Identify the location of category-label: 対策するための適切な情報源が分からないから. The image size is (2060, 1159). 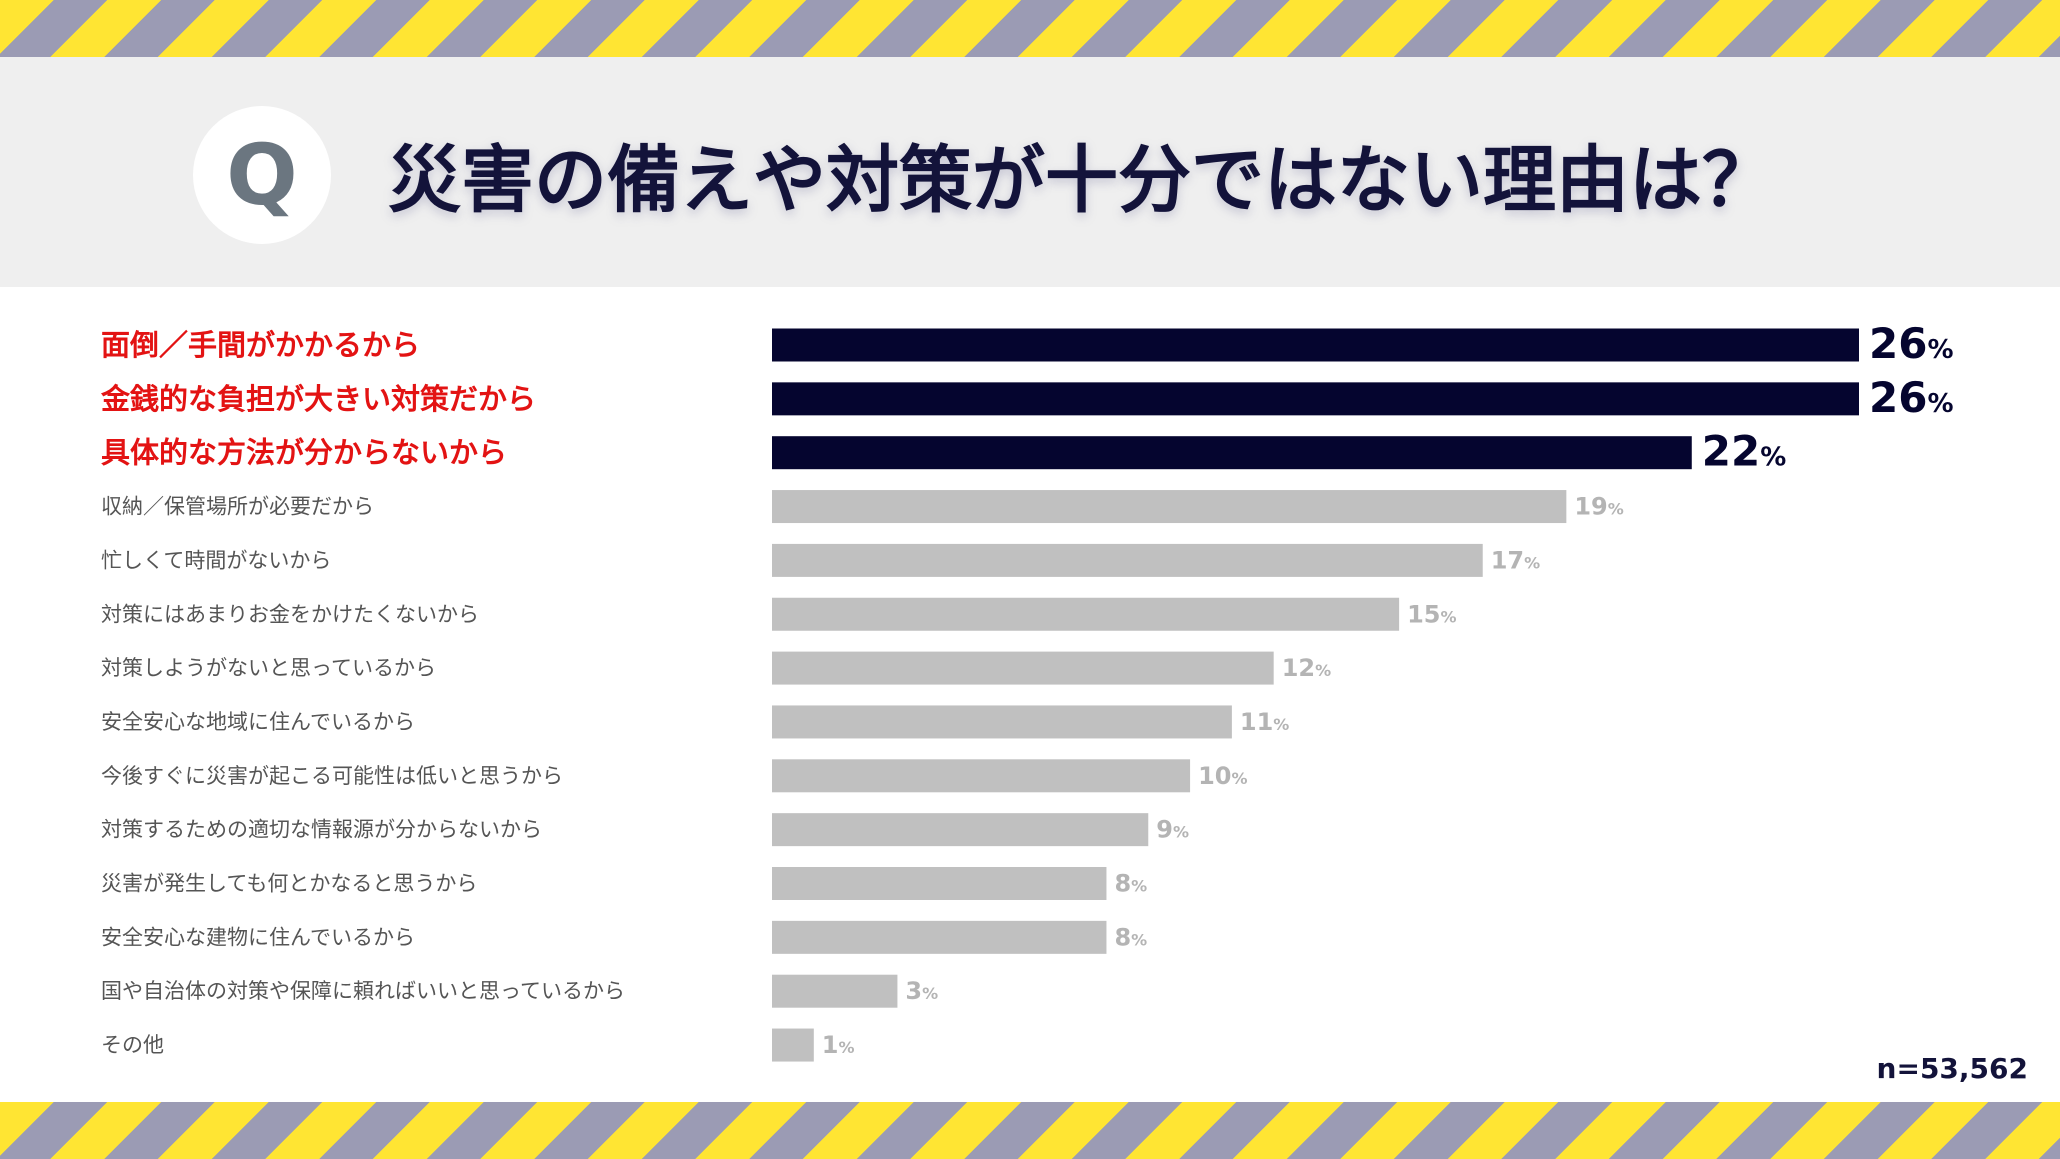
(321, 830).